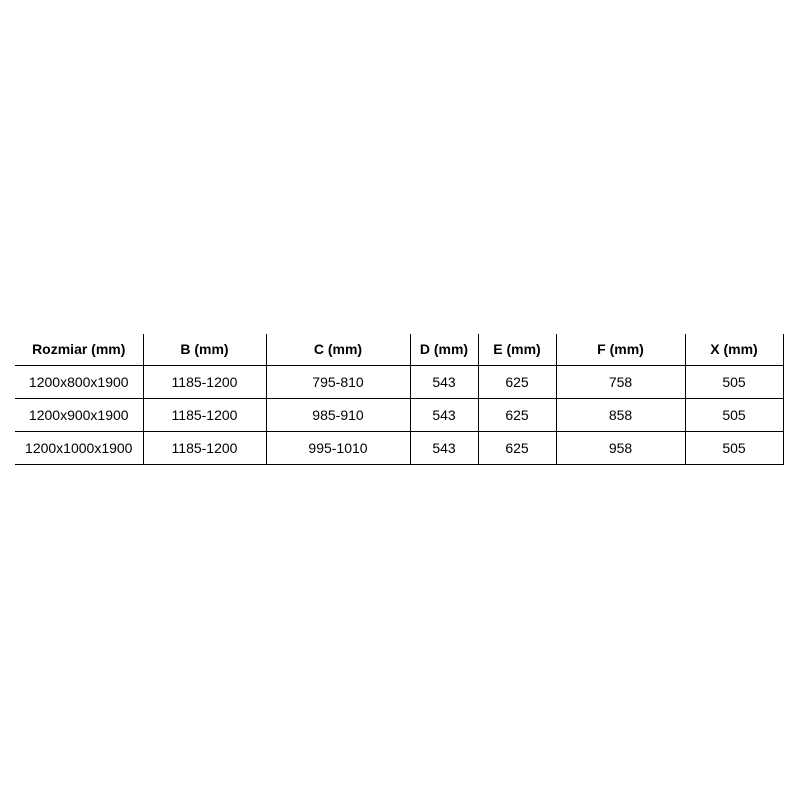 The image size is (800, 800). I want to click on header-cell-b: B (mm), so click(205, 350).